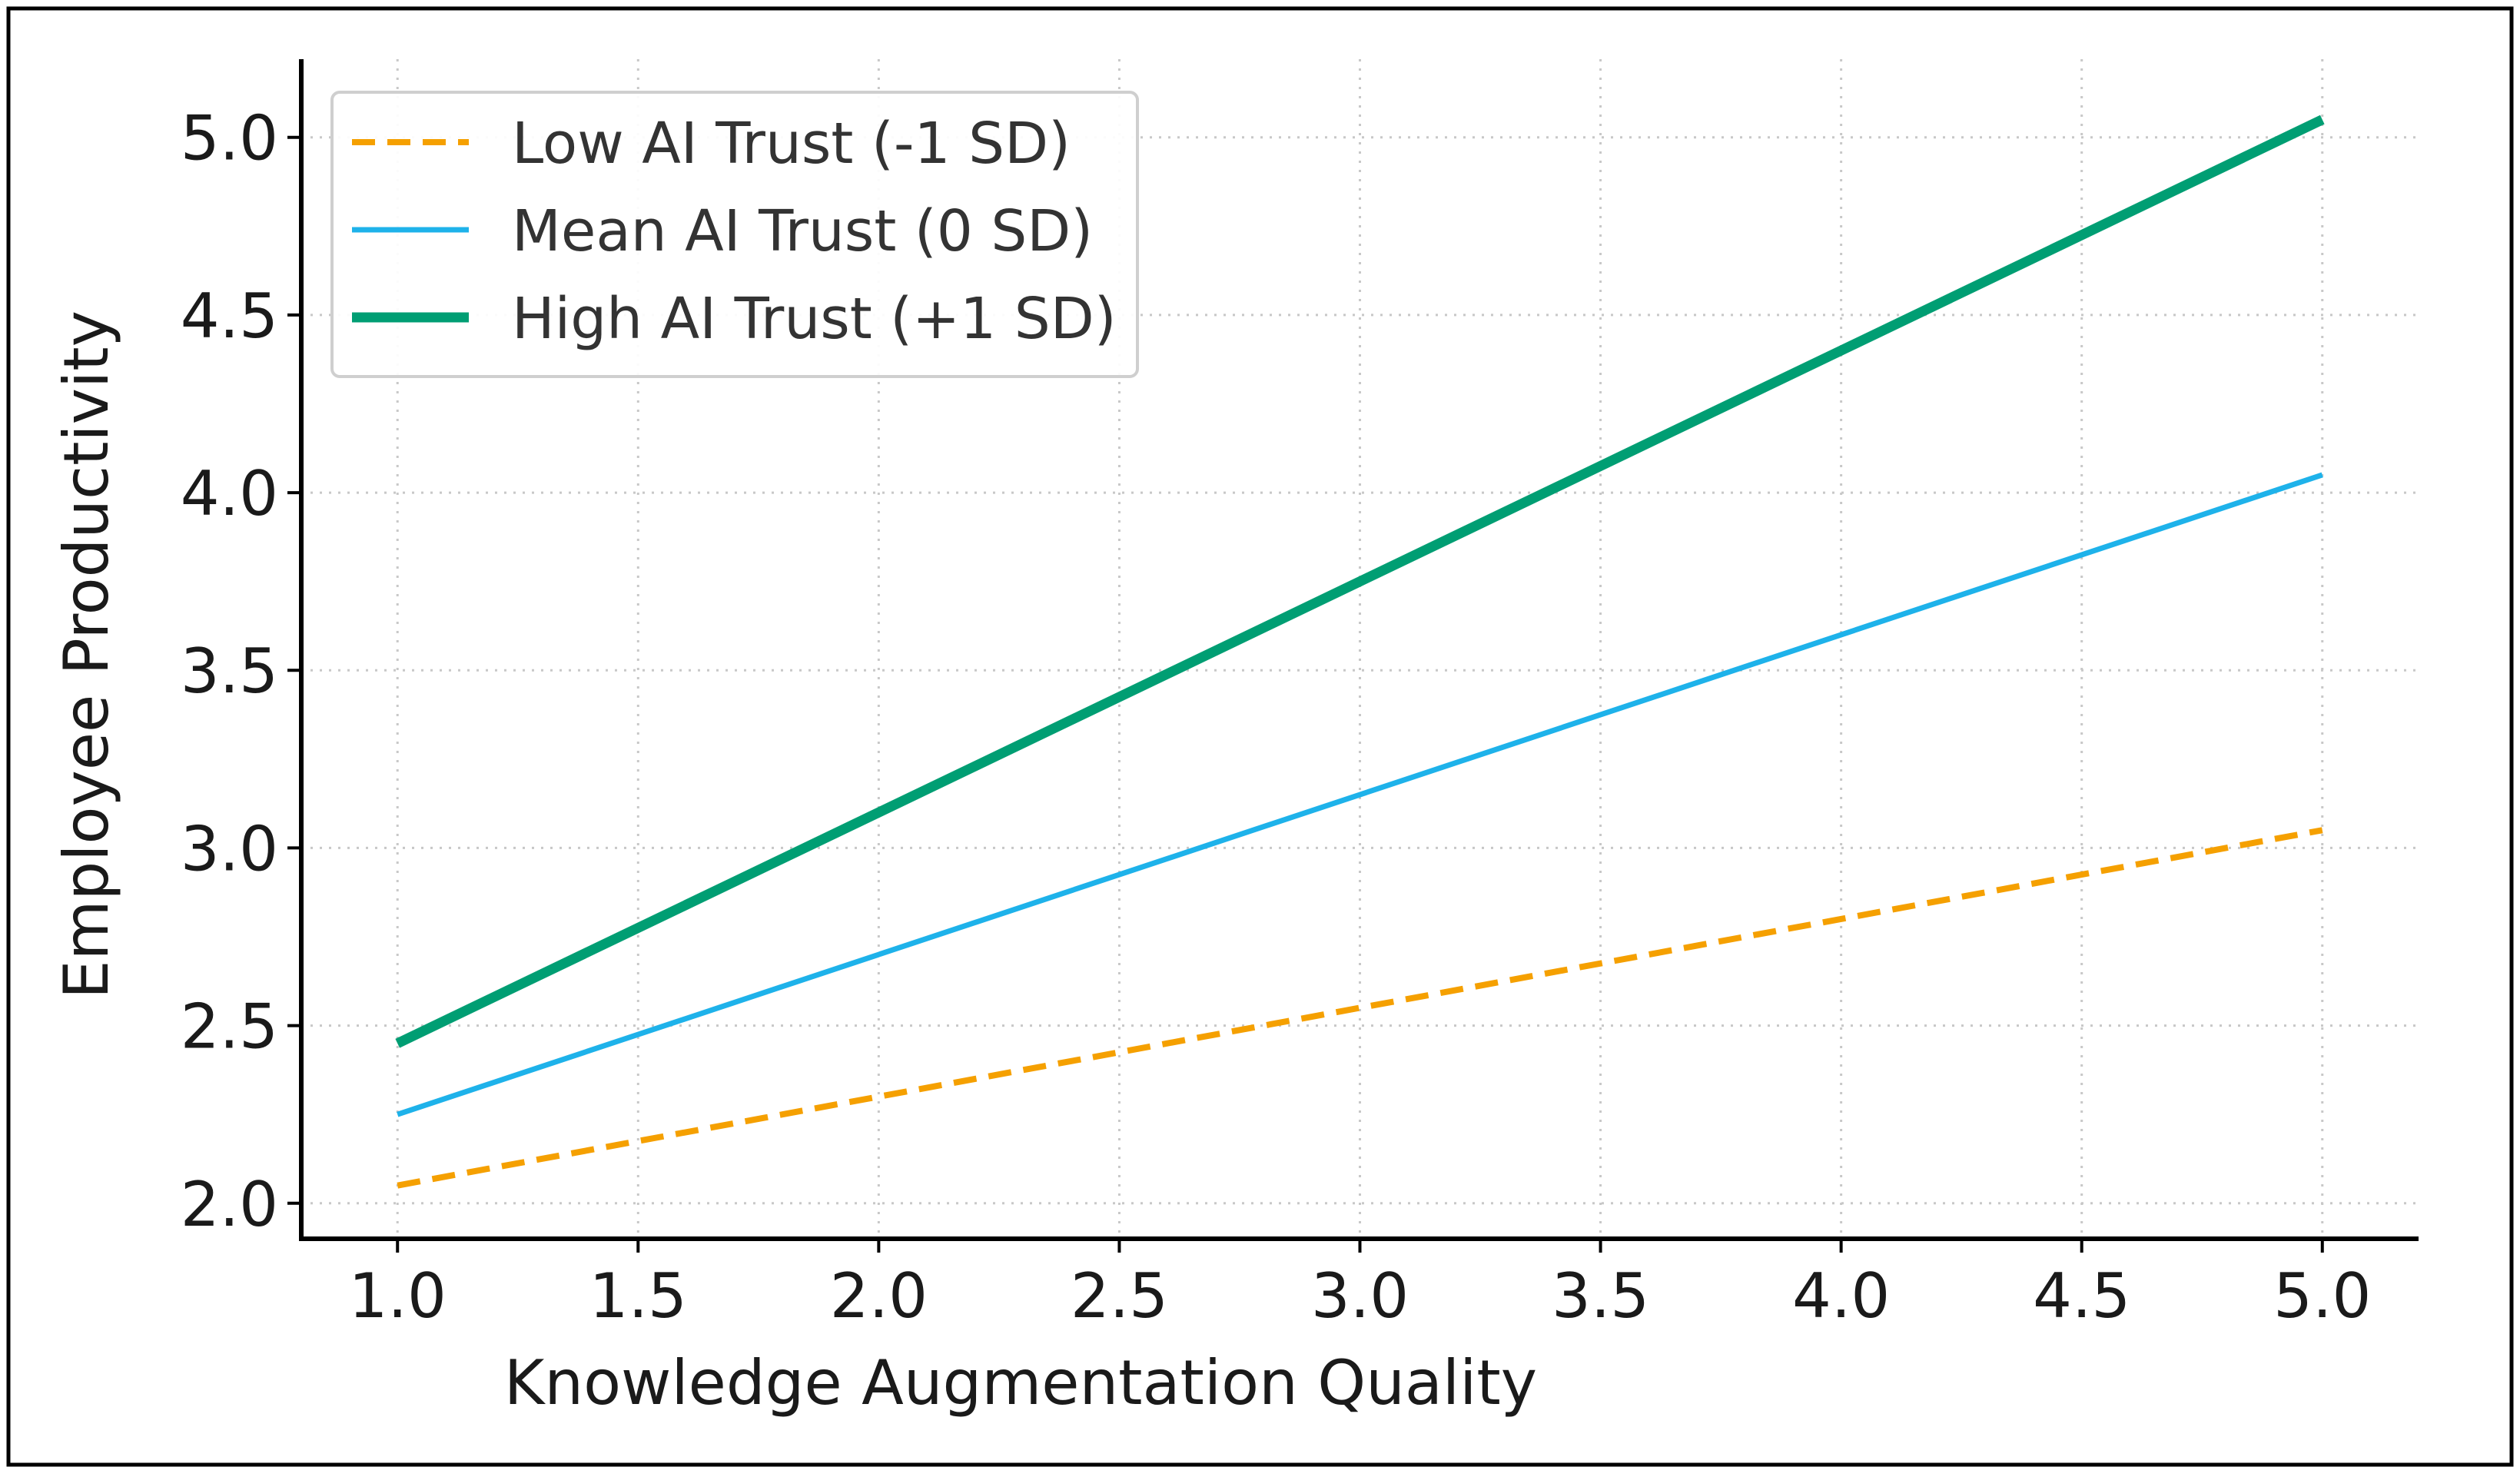  I want to click on y-tick-label: 5.0, so click(230, 138).